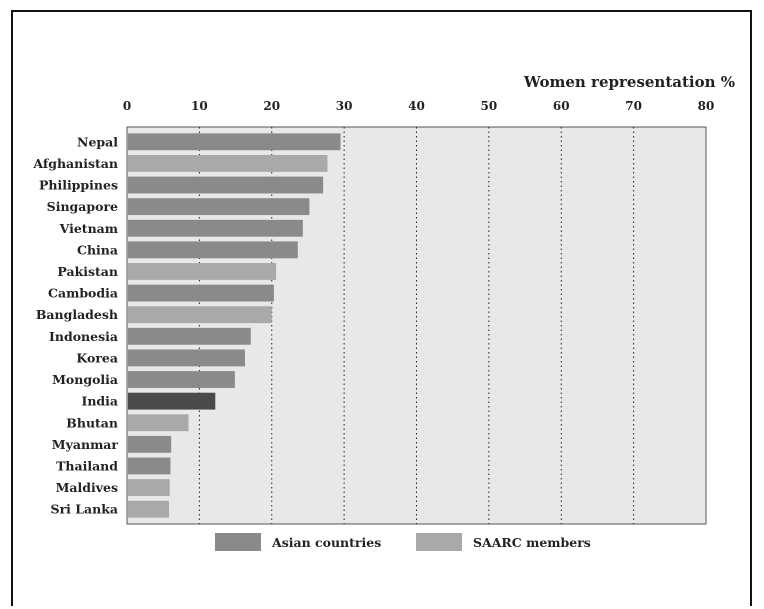 The height and width of the screenshot is (609, 764). What do you see at coordinates (127, 106) in the screenshot?
I see `x-tick-label: 0` at bounding box center [127, 106].